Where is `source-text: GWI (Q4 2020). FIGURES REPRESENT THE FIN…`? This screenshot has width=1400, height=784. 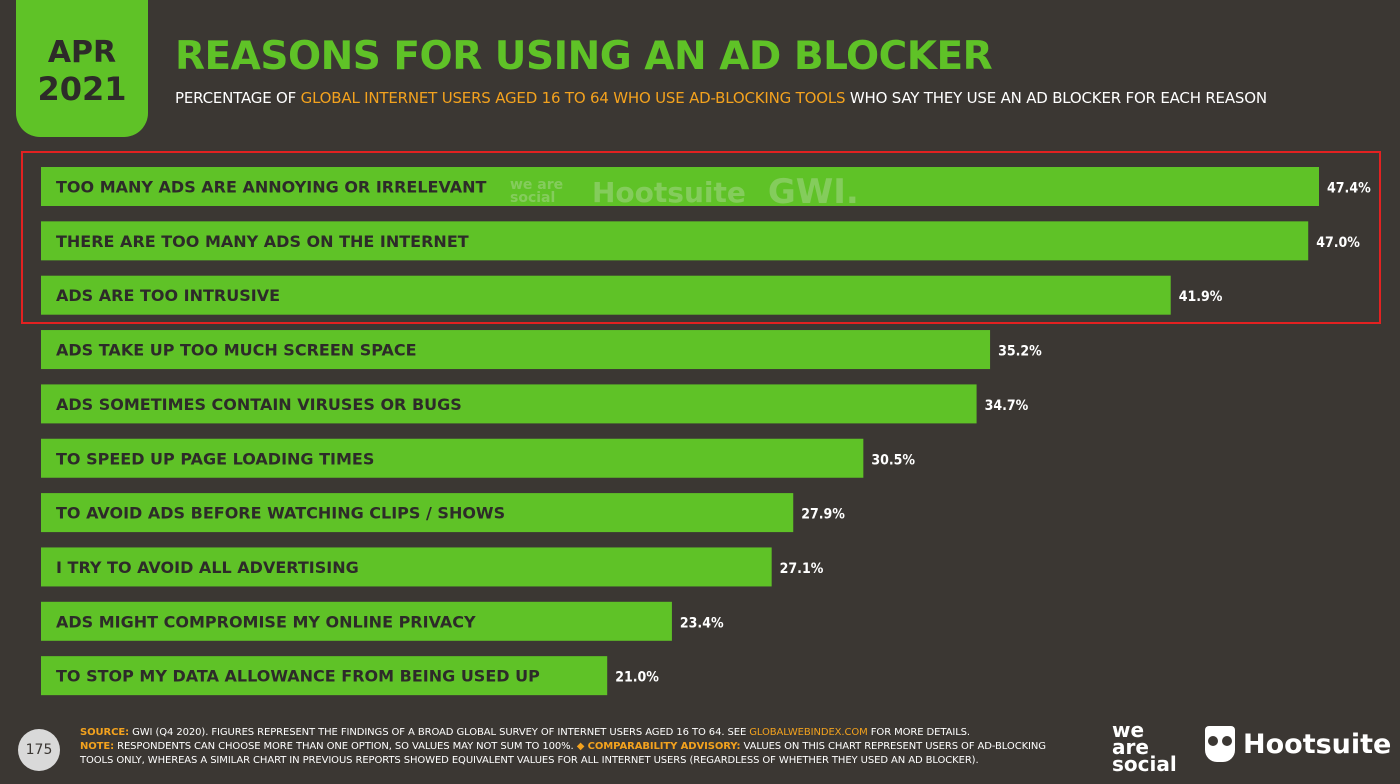 source-text: GWI (Q4 2020). FIGURES REPRESENT THE FIN… is located at coordinates (439, 732).